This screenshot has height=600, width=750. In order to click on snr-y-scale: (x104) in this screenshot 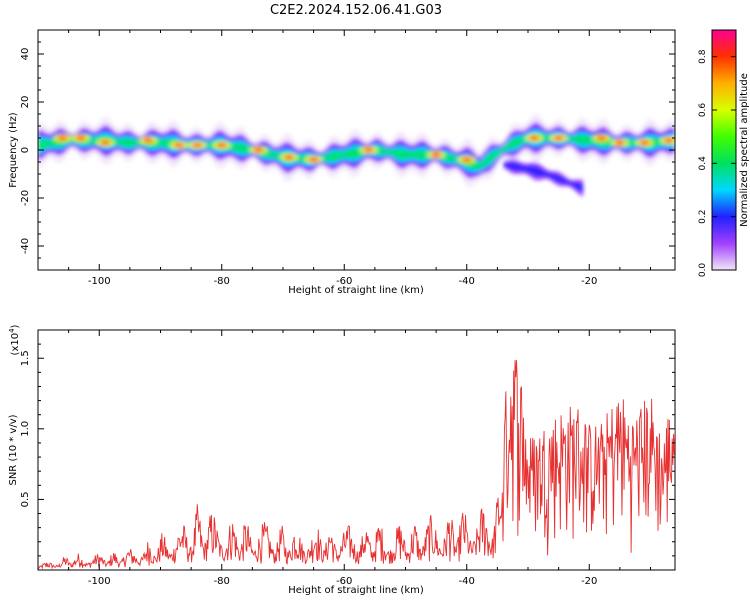, I will do `click(14, 339)`.